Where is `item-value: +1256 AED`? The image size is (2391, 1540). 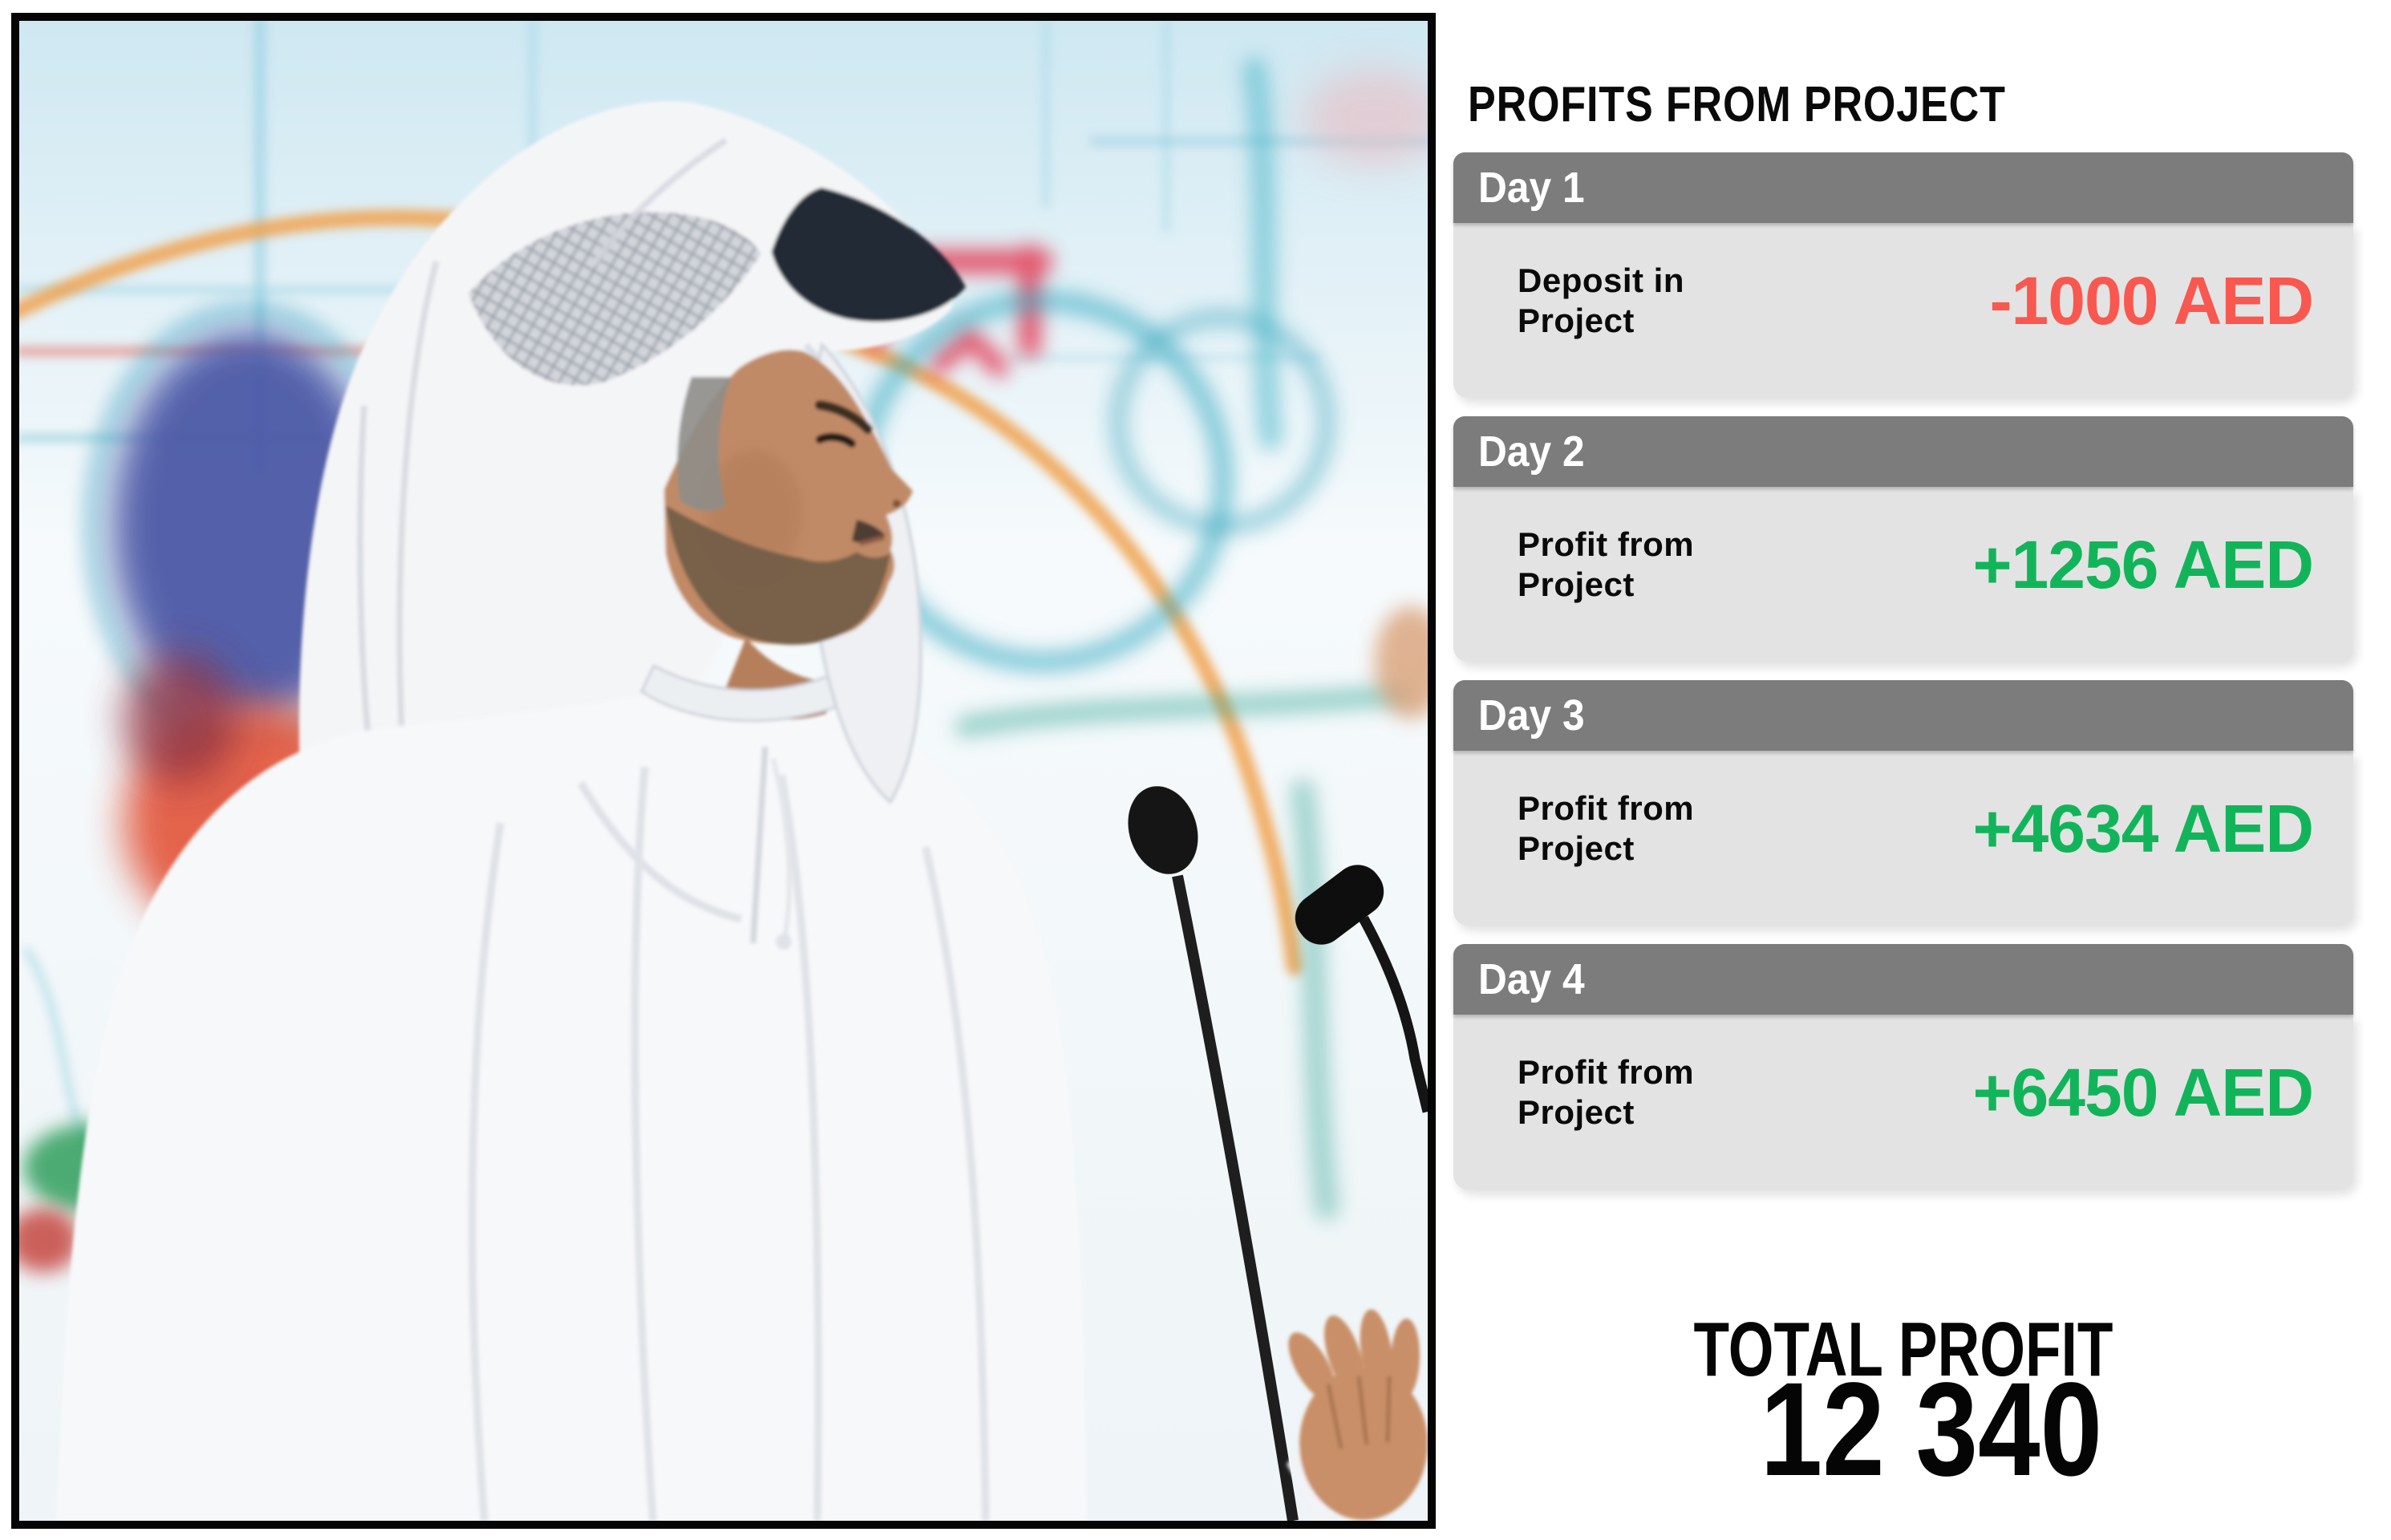 item-value: +1256 AED is located at coordinates (2143, 564).